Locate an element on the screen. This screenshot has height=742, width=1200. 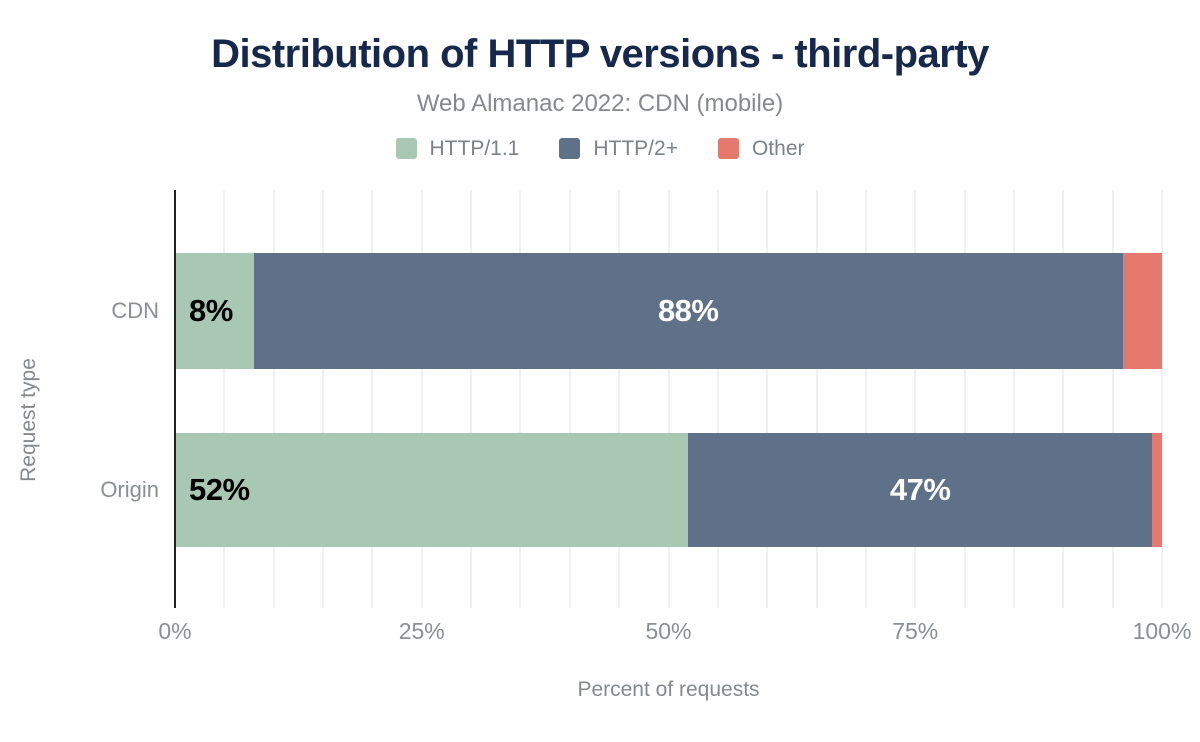
legend-item-http-2: HTTP/2+ is located at coordinates (618, 149).